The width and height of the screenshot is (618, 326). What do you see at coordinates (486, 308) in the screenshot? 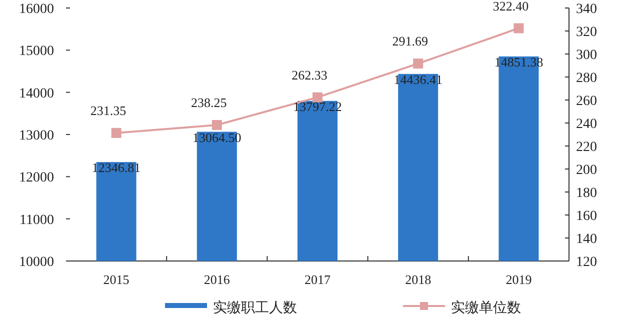
I see `legend-label: 实缴单位数` at bounding box center [486, 308].